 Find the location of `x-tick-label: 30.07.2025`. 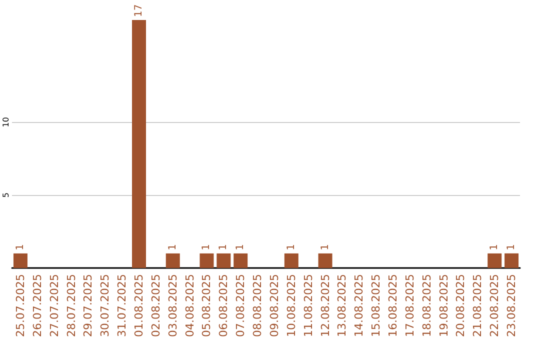

x-tick-label: 30.07.2025 is located at coordinates (105, 306).